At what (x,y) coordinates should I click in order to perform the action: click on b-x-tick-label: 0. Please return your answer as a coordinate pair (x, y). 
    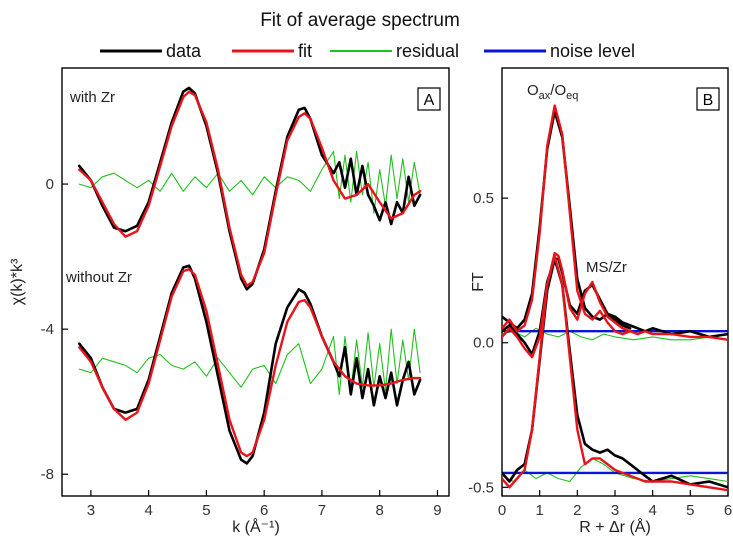
    Looking at the image, I should click on (502, 510).